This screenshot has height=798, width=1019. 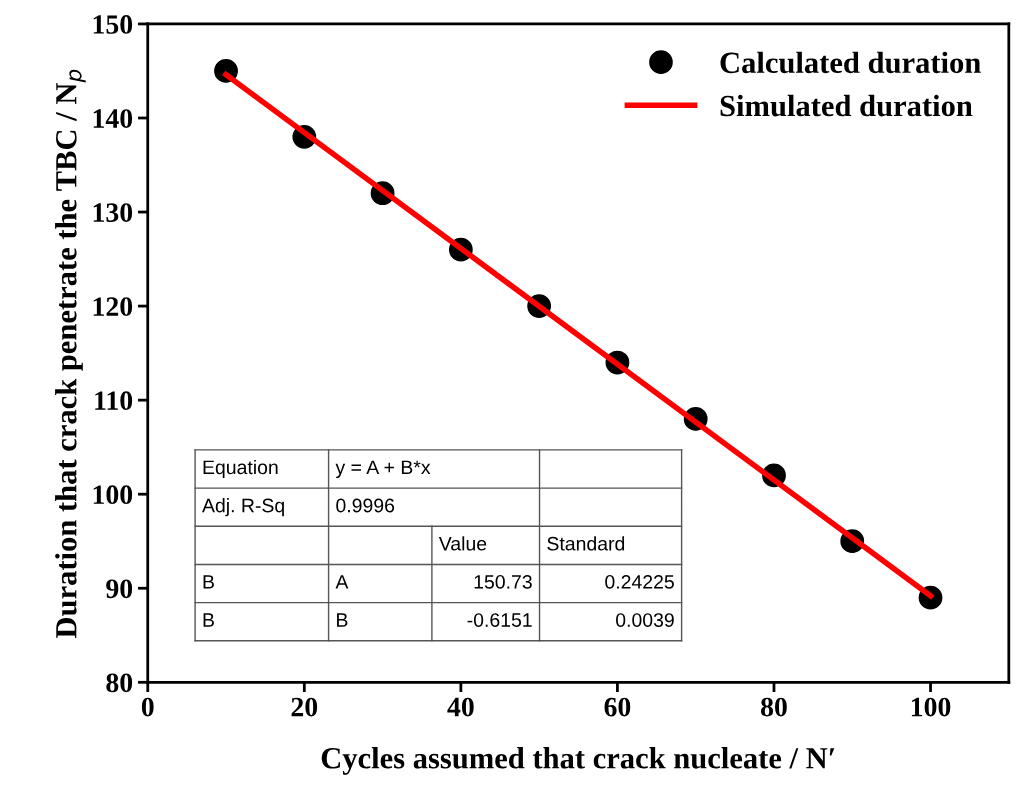 What do you see at coordinates (342, 582) in the screenshot?
I see `annotation: A` at bounding box center [342, 582].